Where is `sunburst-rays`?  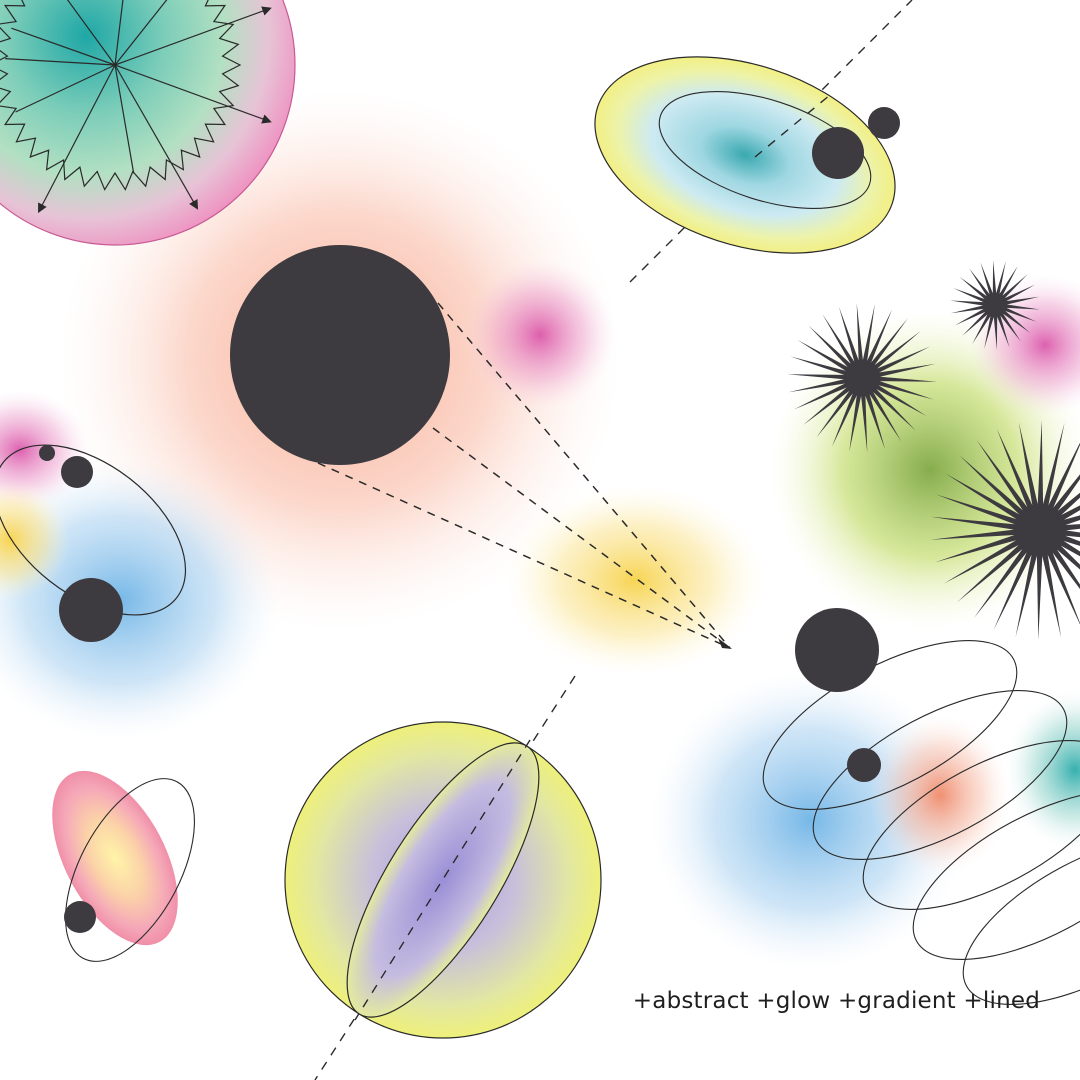
sunburst-rays is located at coordinates (138, 107).